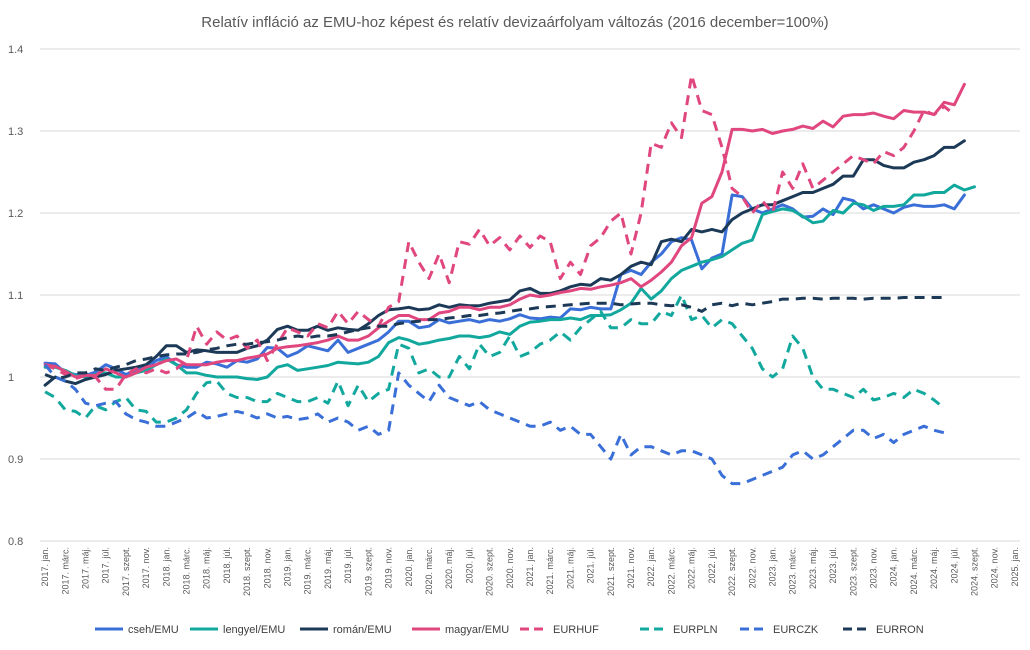 The image size is (1030, 650). Describe the element at coordinates (126, 571) in the screenshot. I see `x-tick-label: 2017. szept.` at that location.